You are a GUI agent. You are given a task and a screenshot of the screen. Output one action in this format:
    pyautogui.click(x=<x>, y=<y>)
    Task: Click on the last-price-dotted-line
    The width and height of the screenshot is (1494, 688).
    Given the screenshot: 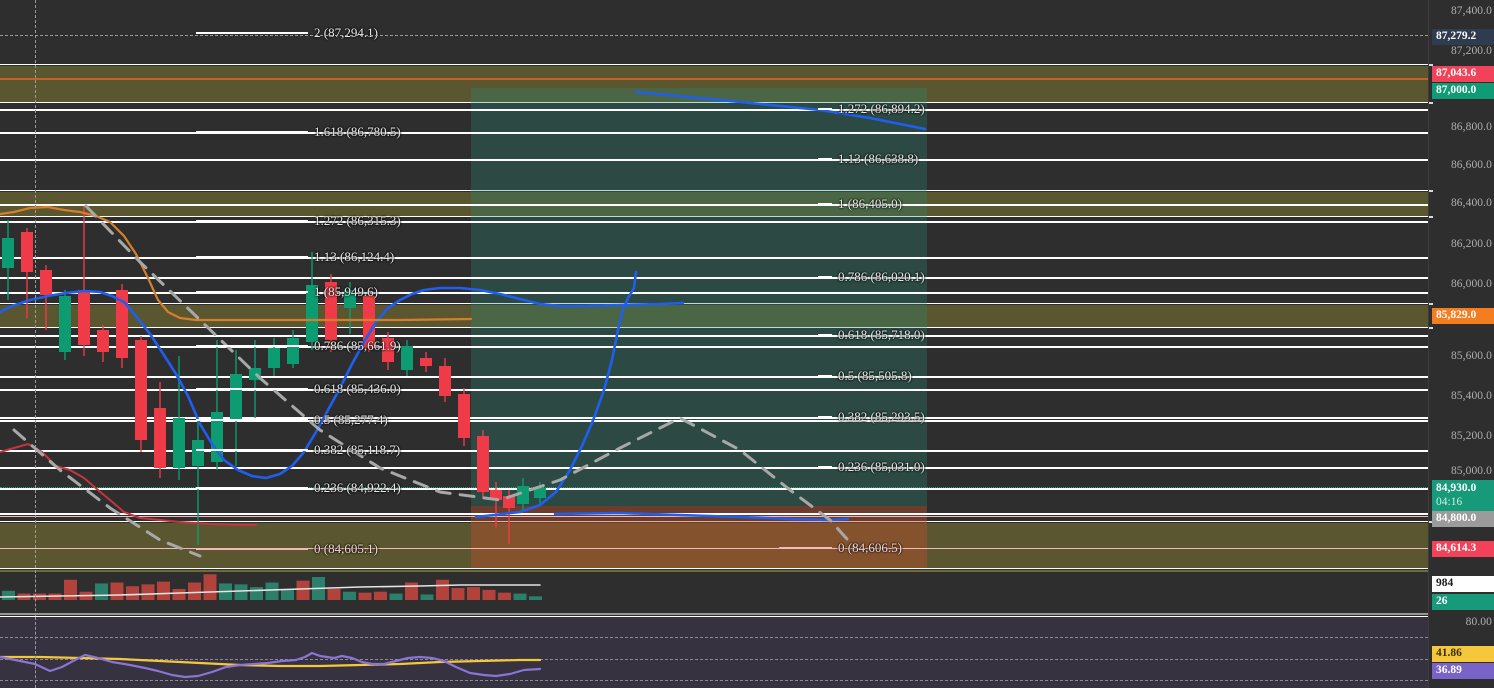 What is the action you would take?
    pyautogui.click(x=714, y=487)
    